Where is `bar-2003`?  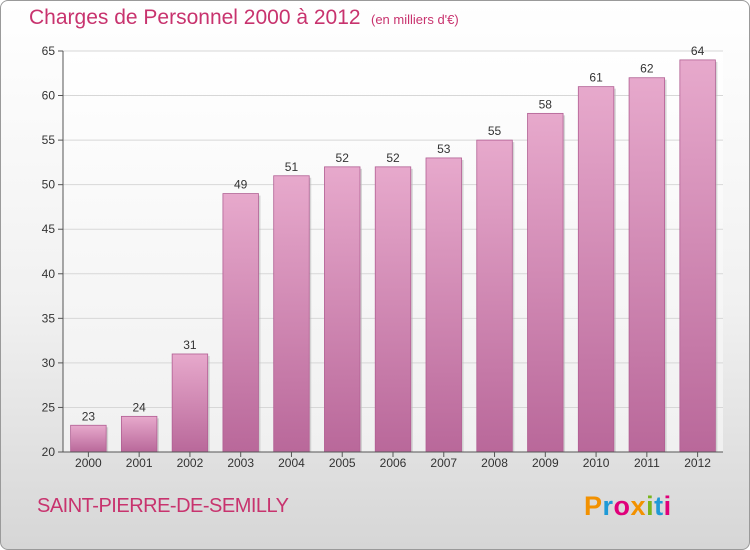 bar-2003 is located at coordinates (240, 323).